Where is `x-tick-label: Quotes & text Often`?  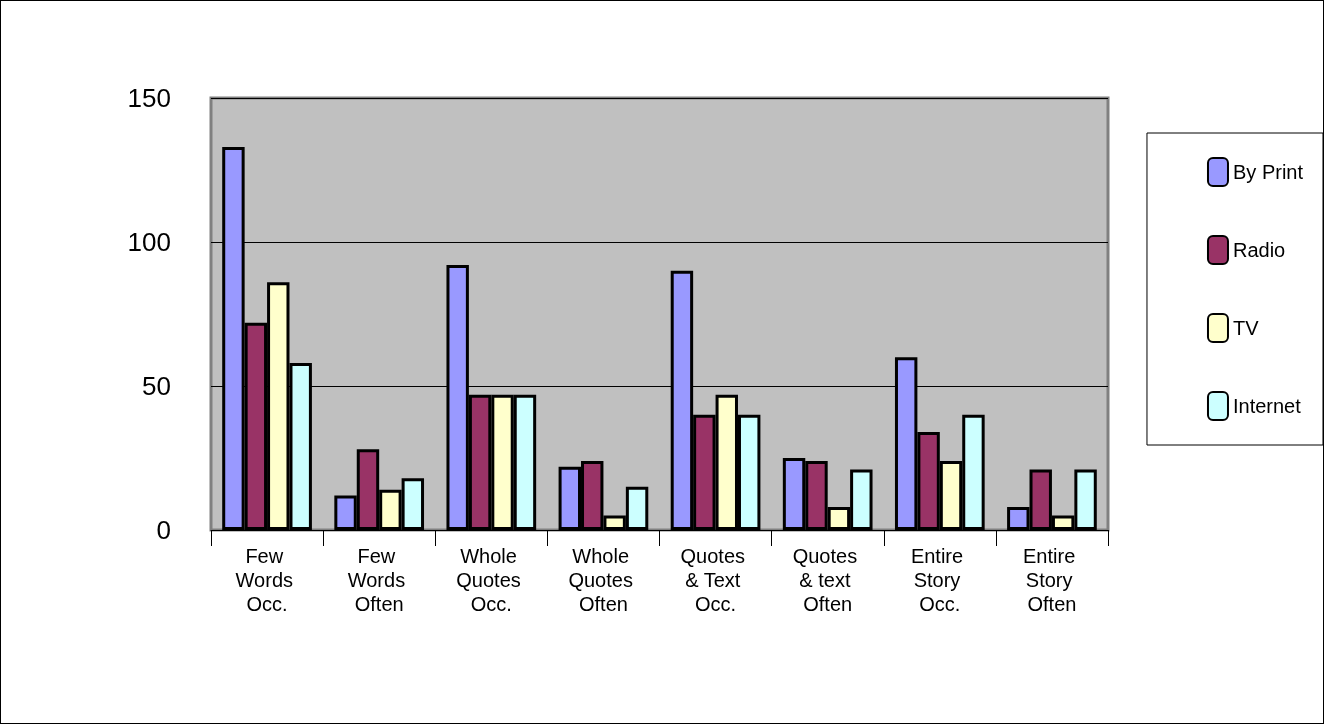
x-tick-label: Quotes & text Often is located at coordinates (827, 580).